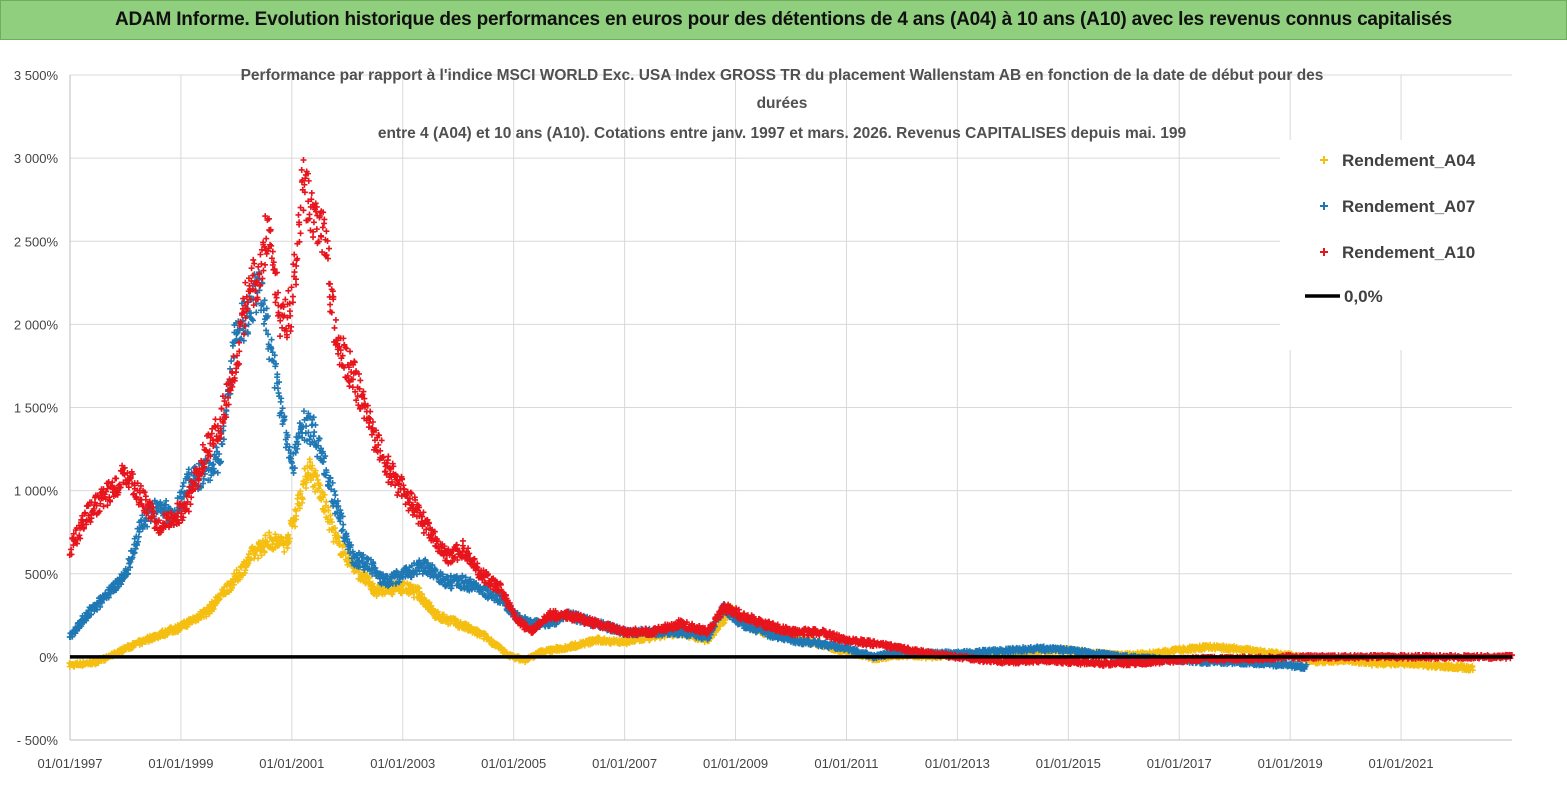  Describe the element at coordinates (624, 763) in the screenshot. I see `x-tick-label: 01/01/2007` at that location.